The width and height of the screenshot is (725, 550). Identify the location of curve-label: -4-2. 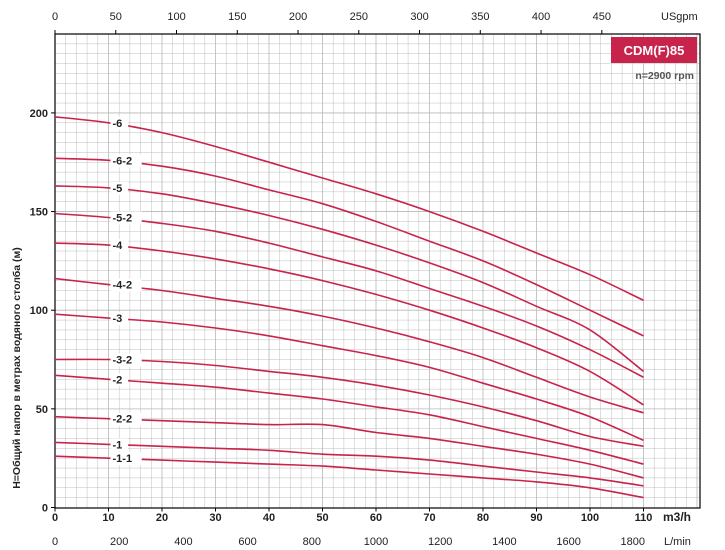
(123, 286).